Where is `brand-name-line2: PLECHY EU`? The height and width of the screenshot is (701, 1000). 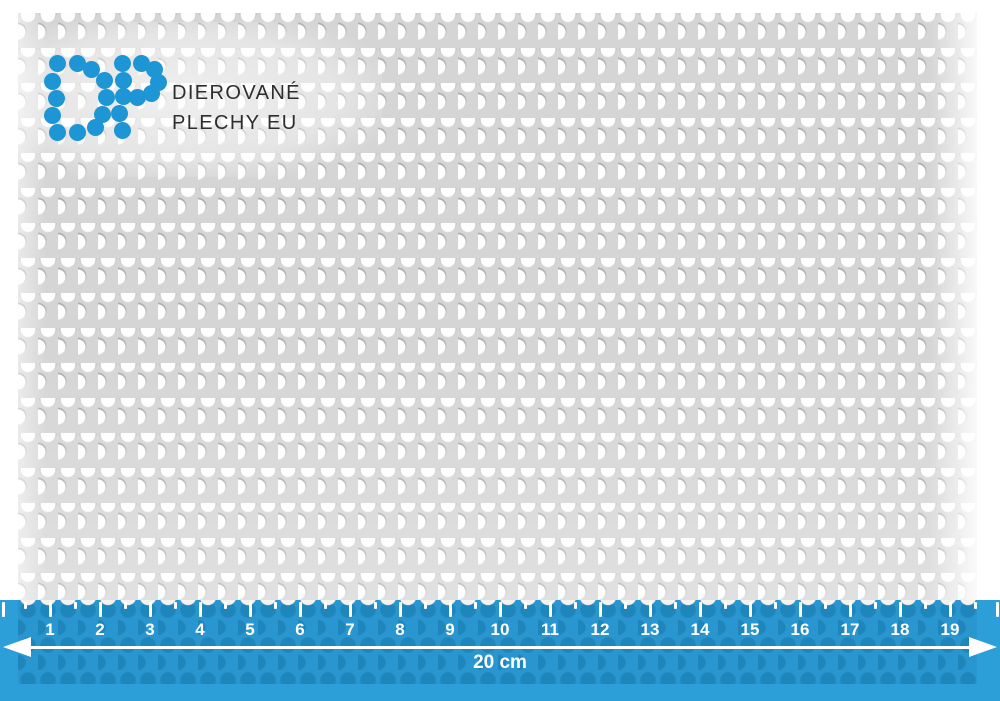 brand-name-line2: PLECHY EU is located at coordinates (235, 123).